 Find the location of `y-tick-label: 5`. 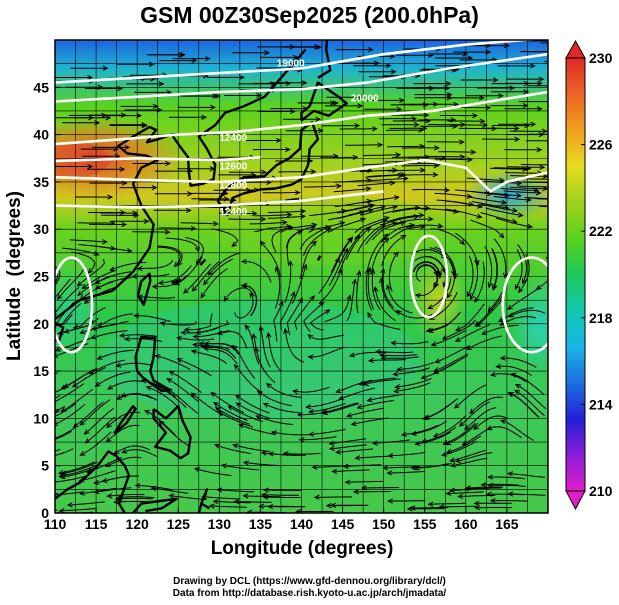

y-tick-label: 5 is located at coordinates (45, 466).